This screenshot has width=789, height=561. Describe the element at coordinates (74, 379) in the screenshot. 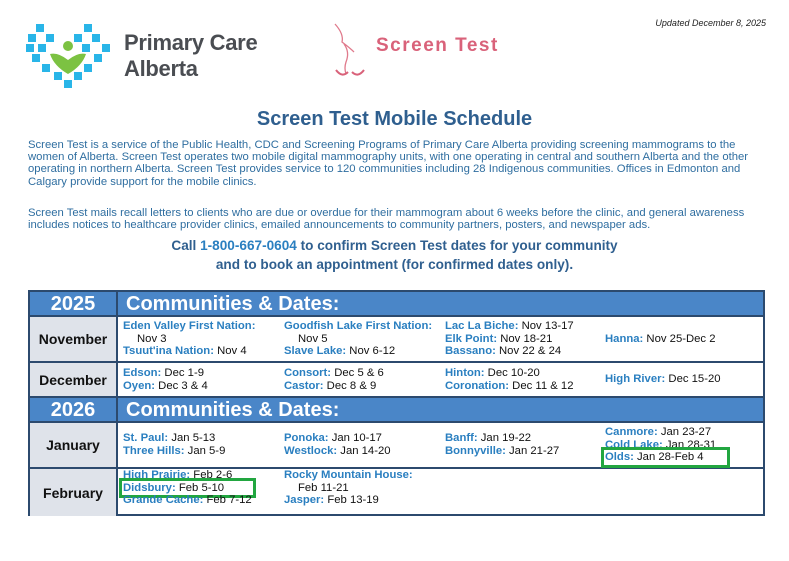

I see `month-label: December` at that location.